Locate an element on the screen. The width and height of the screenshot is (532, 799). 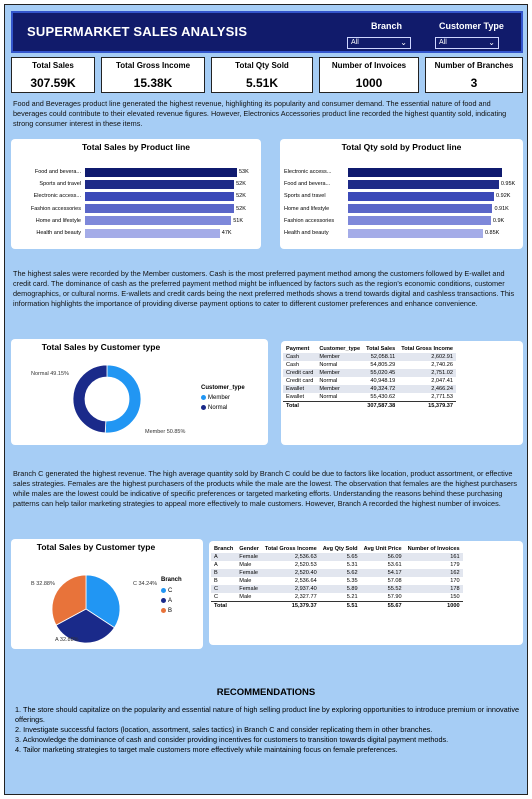
table-cell: 2,047.41 is located at coordinates (442, 381).